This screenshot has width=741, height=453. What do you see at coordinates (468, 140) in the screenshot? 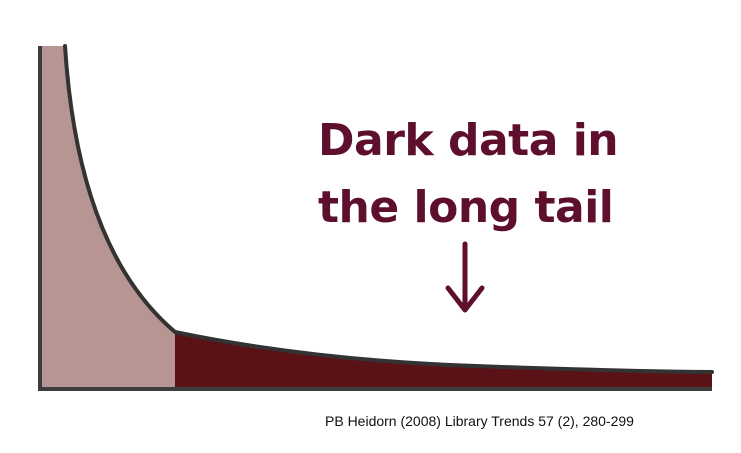
I see `headline-line-1: Dark data in` at bounding box center [468, 140].